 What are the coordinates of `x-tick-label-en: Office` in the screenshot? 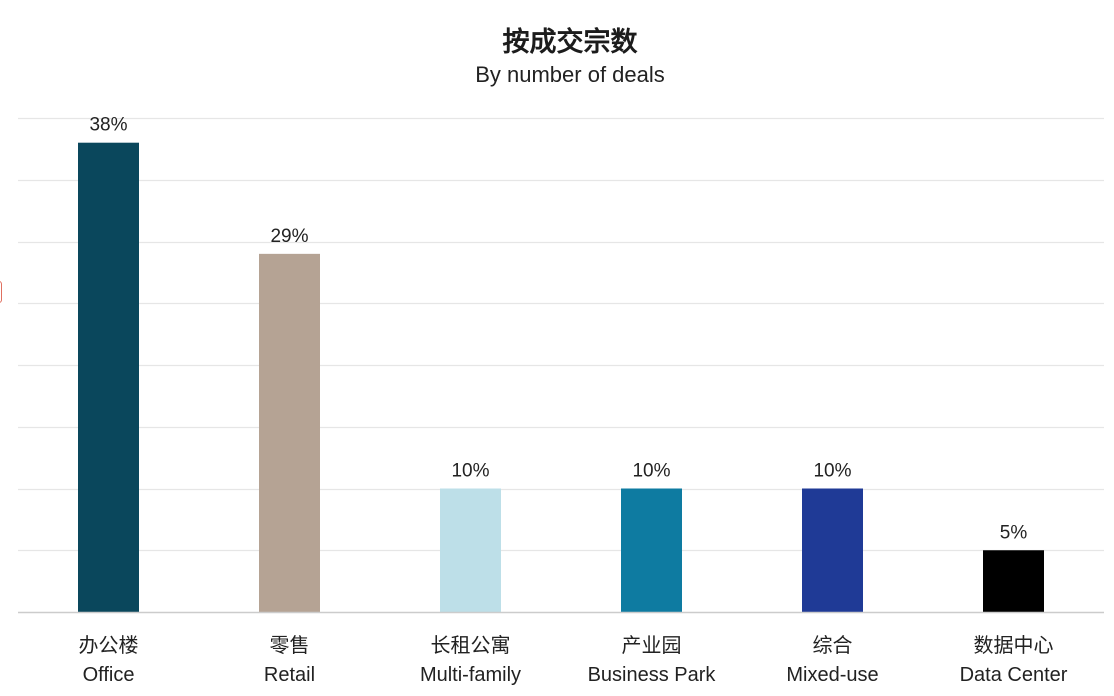 It's located at (109, 675).